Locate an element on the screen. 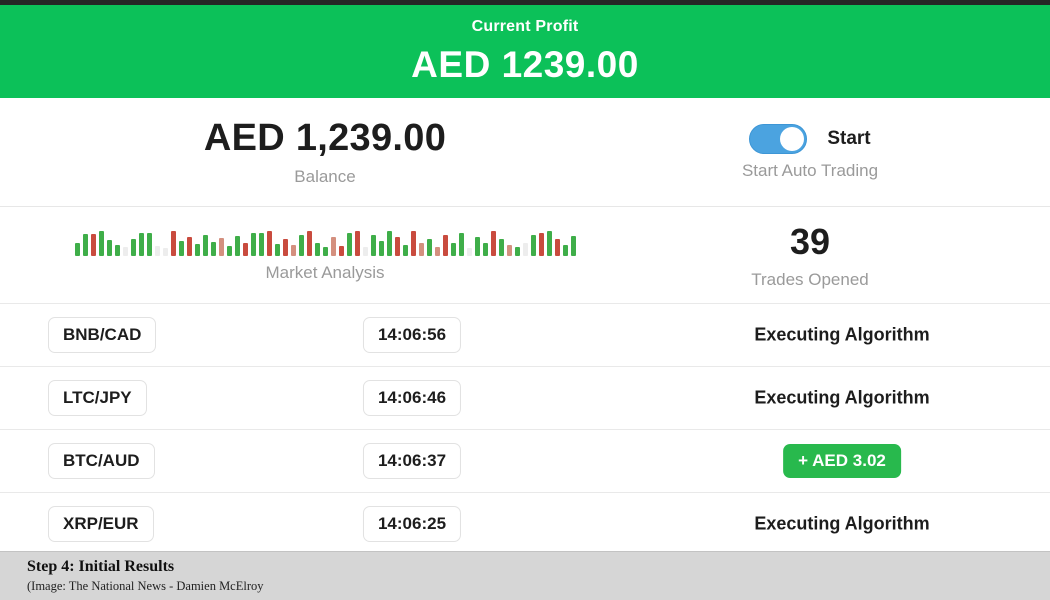  trade-row: BTC/AUD 14:06:37 + AED 3.02 is located at coordinates (525, 460).